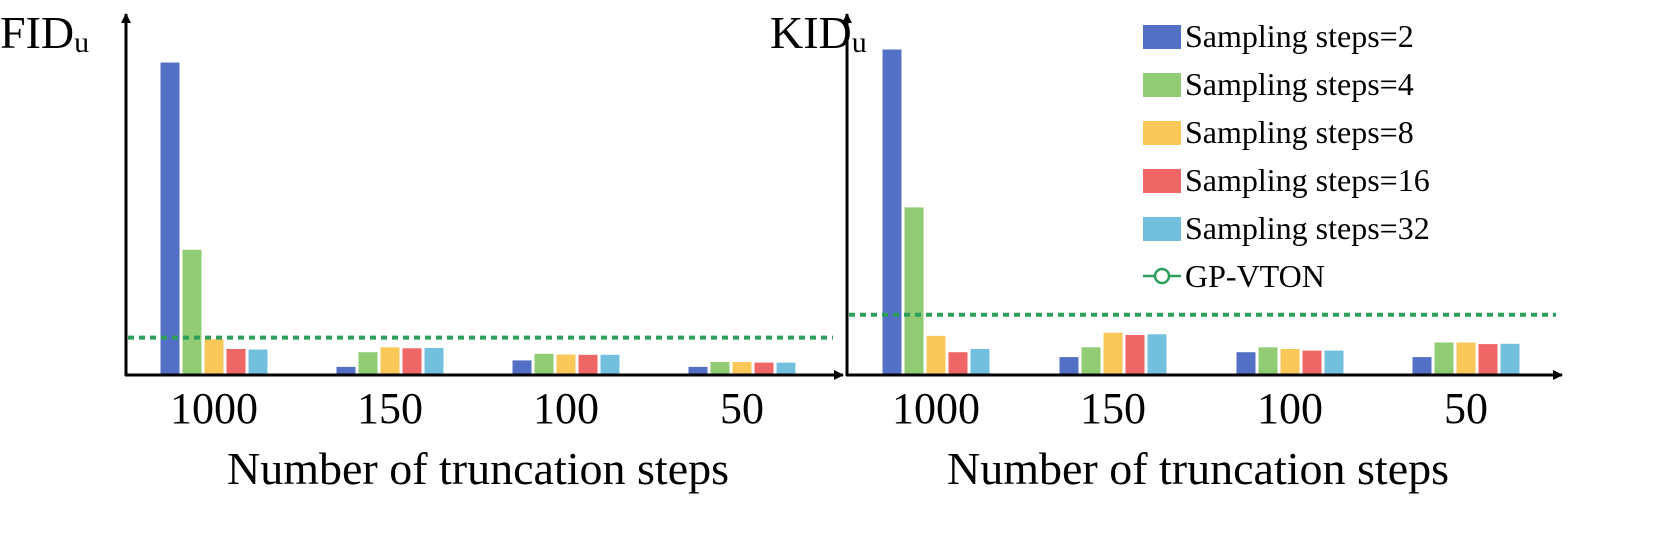  I want to click on kid-y-label-sub: u, so click(859, 42).